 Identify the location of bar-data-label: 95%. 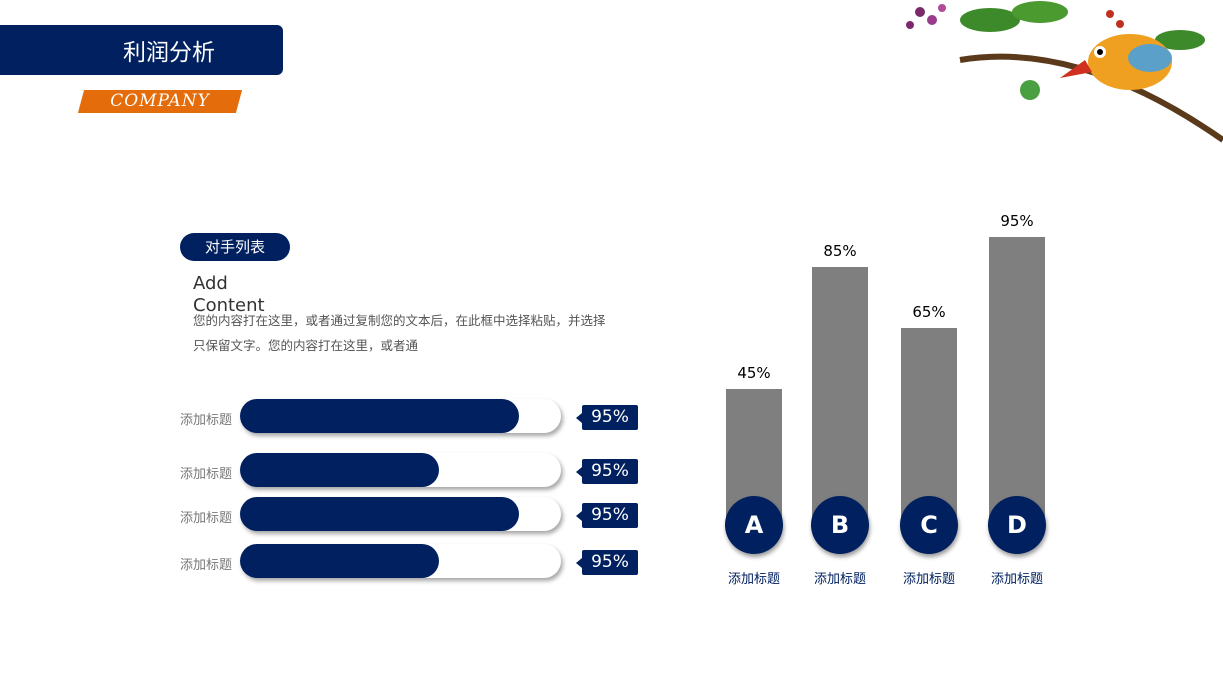
(1017, 221).